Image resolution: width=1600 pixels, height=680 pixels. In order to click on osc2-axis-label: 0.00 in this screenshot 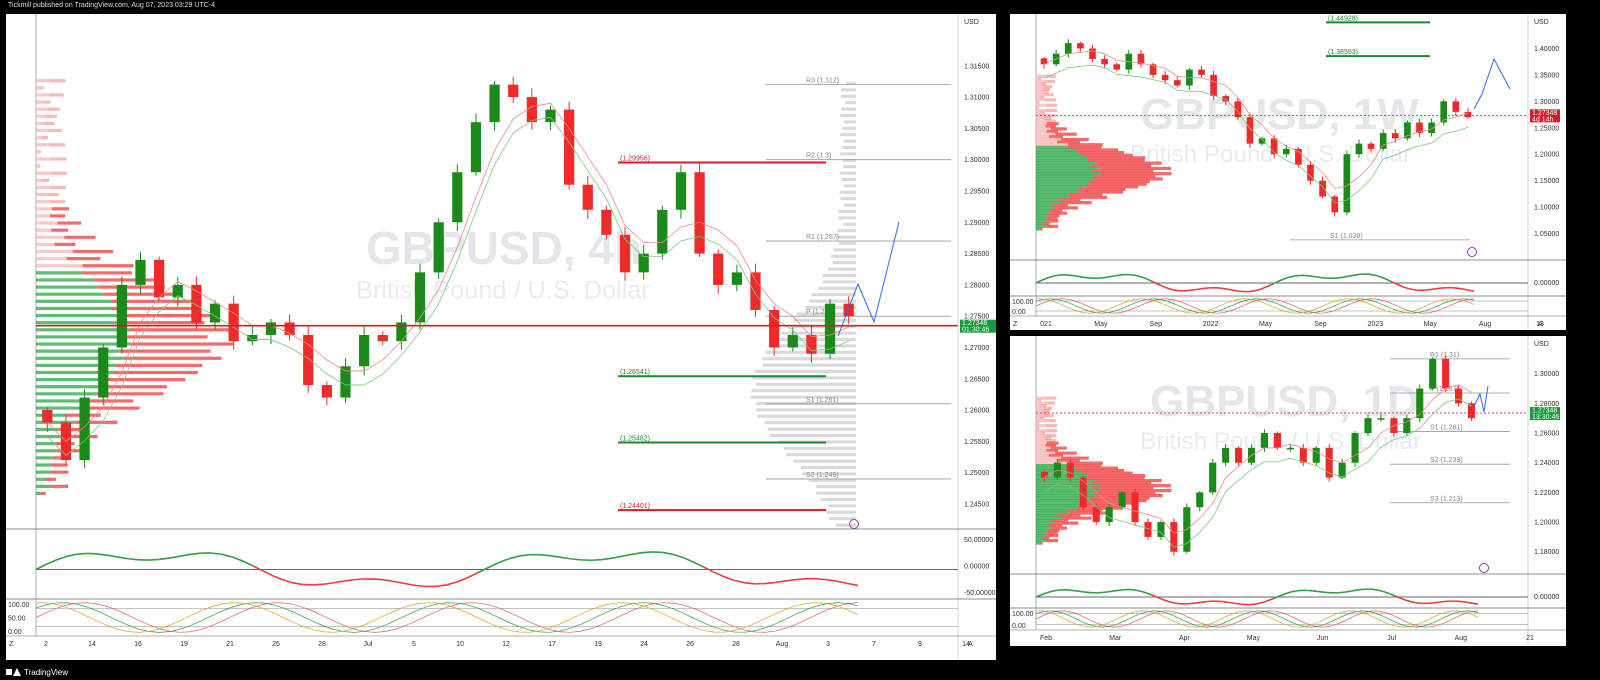, I will do `click(15, 632)`.